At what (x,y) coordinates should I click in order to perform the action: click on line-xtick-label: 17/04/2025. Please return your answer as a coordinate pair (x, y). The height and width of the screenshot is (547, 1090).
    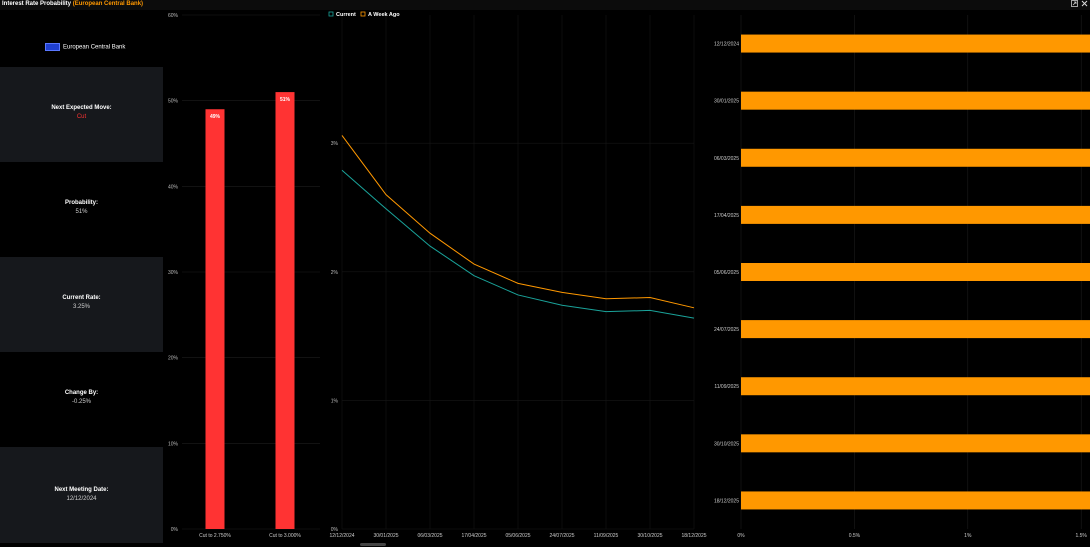
    Looking at the image, I should click on (473, 536).